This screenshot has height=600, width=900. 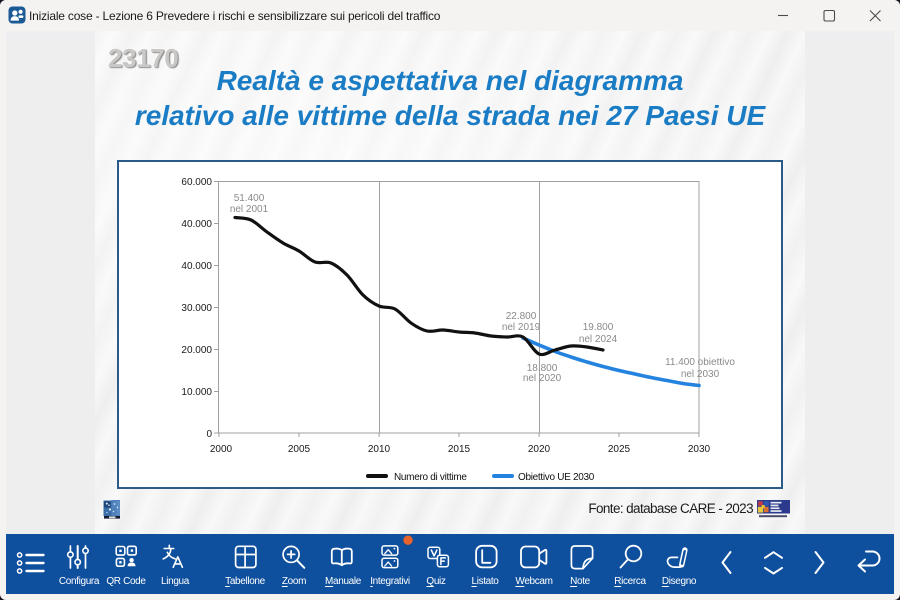 What do you see at coordinates (699, 449) in the screenshot?
I see `svg-text: 2030` at bounding box center [699, 449].